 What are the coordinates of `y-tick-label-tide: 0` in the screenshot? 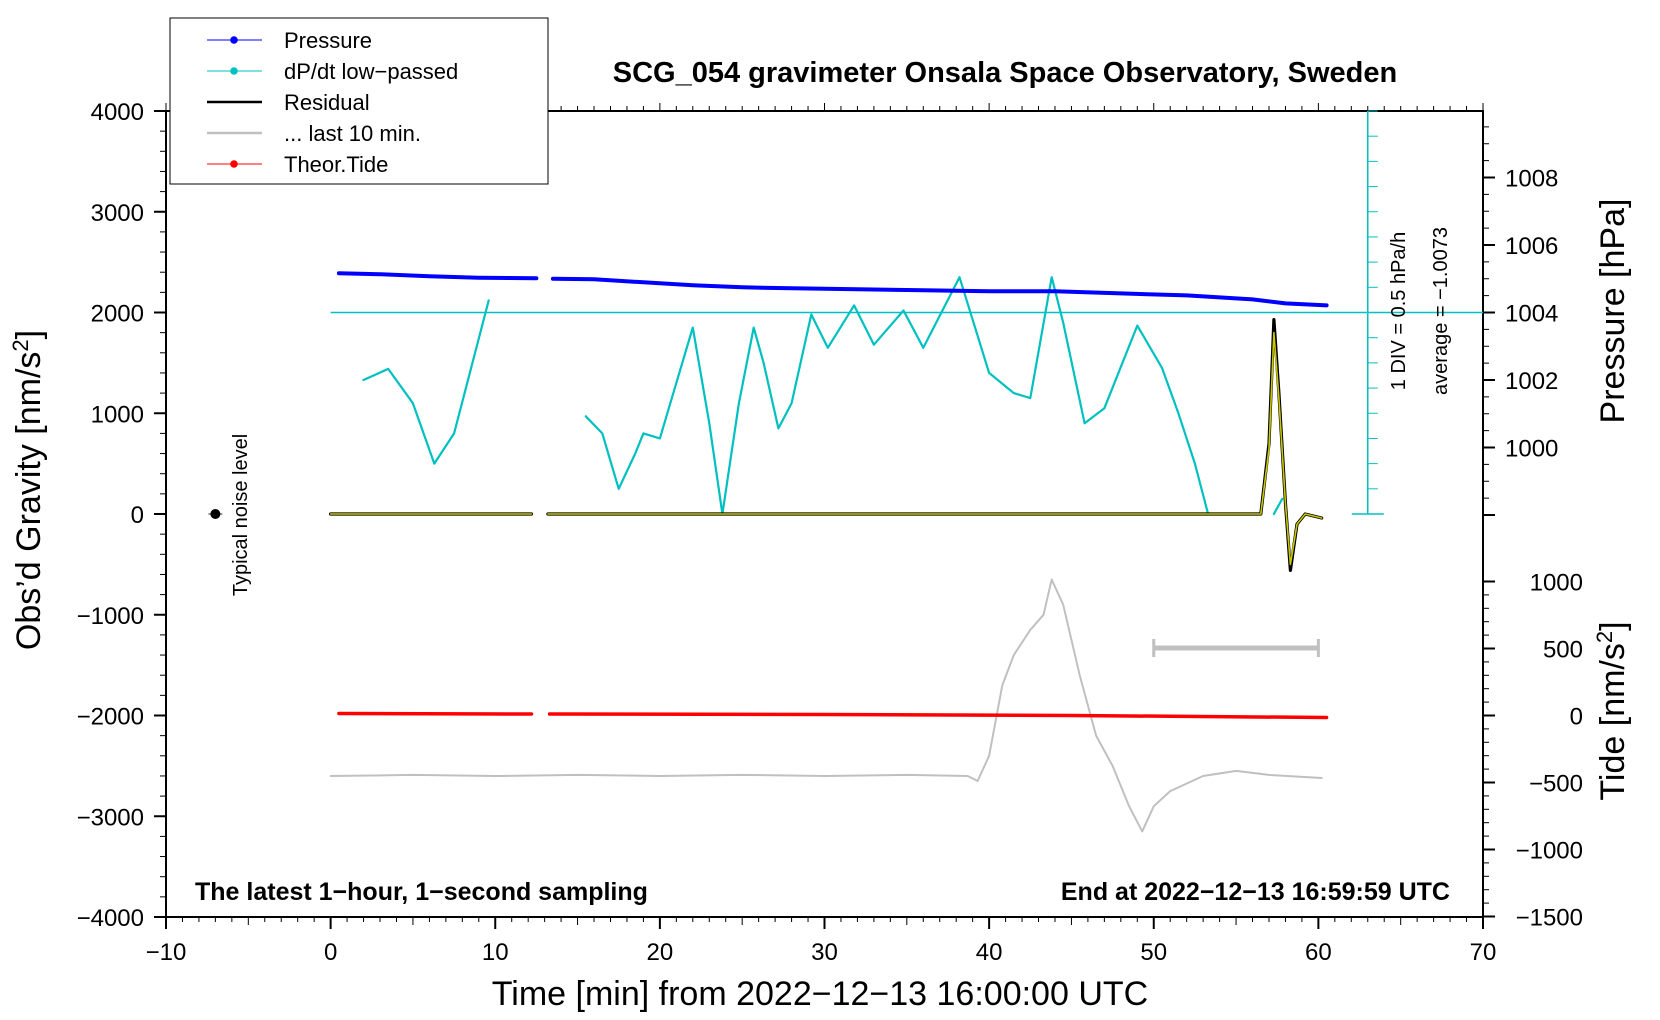 It's located at (1576, 717).